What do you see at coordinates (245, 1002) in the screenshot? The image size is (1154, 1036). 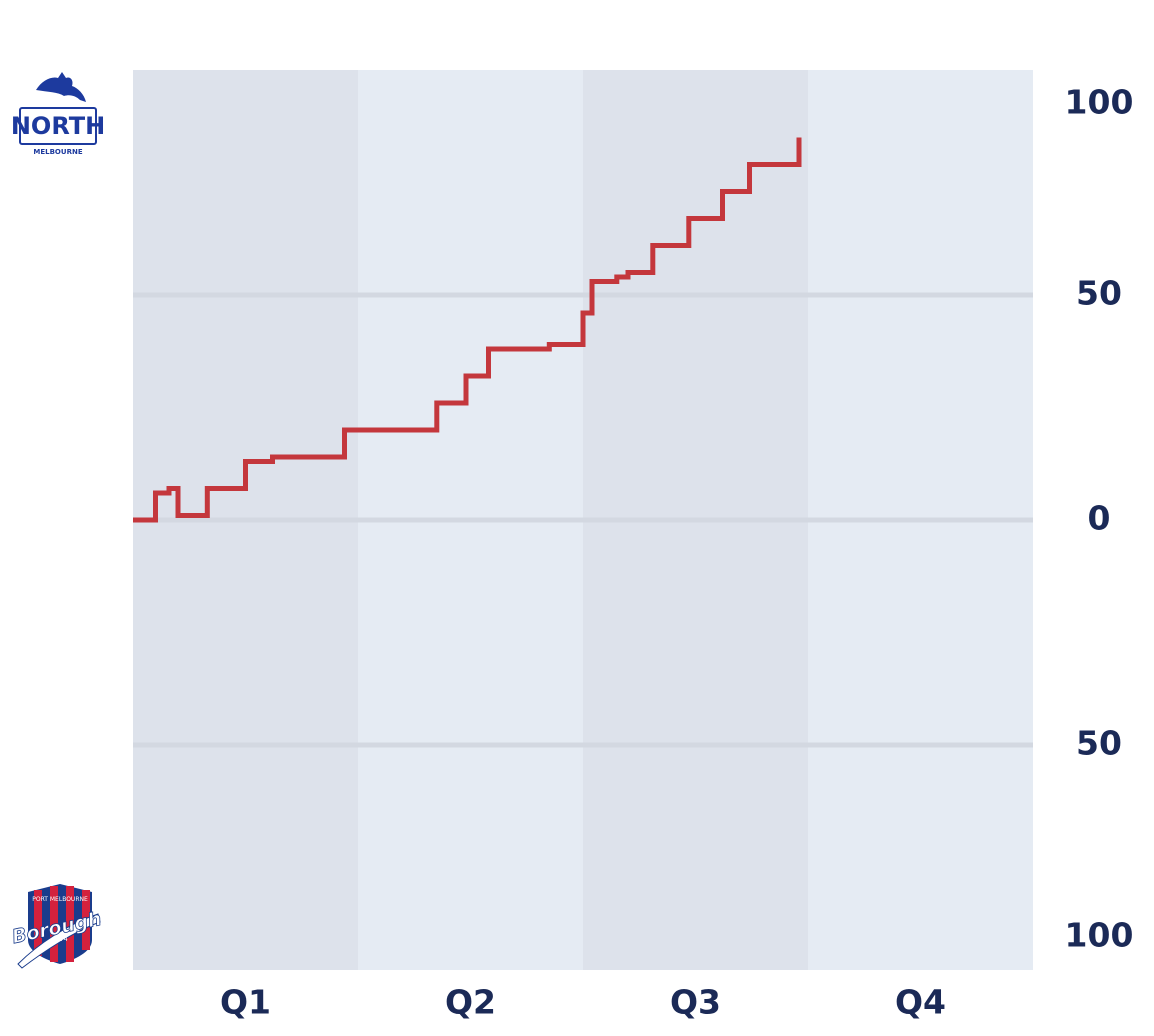 I see `quarter-label-q1: Q1` at bounding box center [245, 1002].